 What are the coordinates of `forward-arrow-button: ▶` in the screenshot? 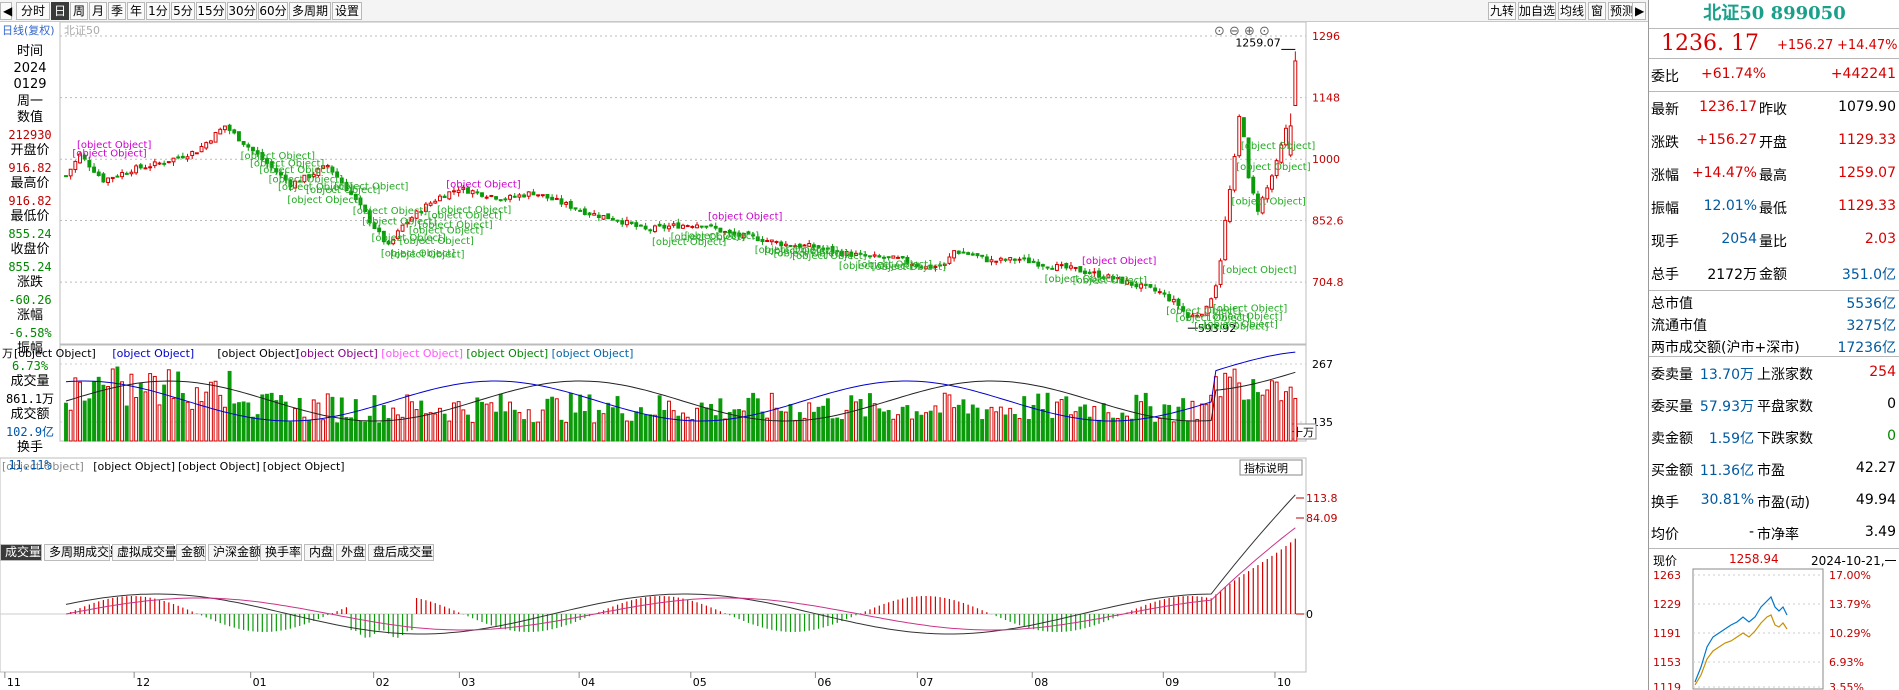 It's located at (1639, 11).